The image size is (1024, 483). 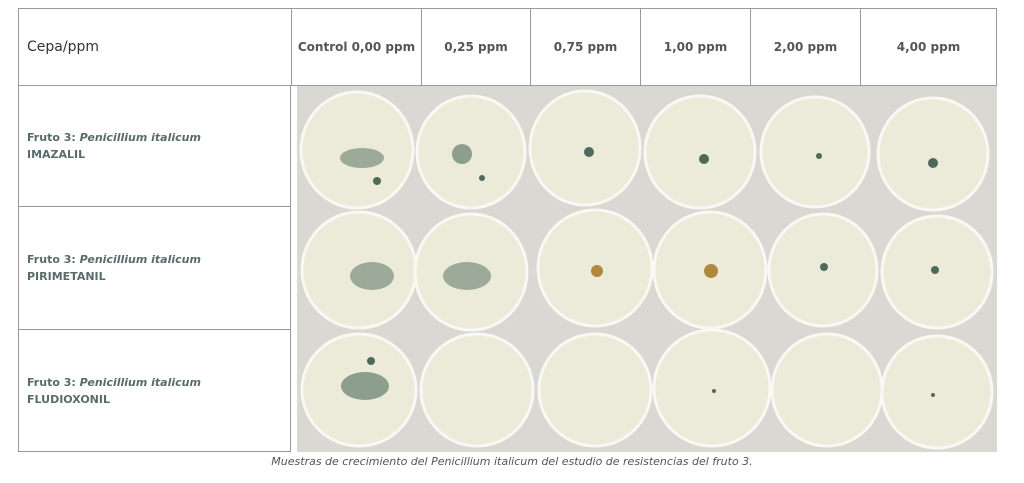 What do you see at coordinates (68, 399) in the screenshot?
I see `fungicide: FLUDIOXONIL` at bounding box center [68, 399].